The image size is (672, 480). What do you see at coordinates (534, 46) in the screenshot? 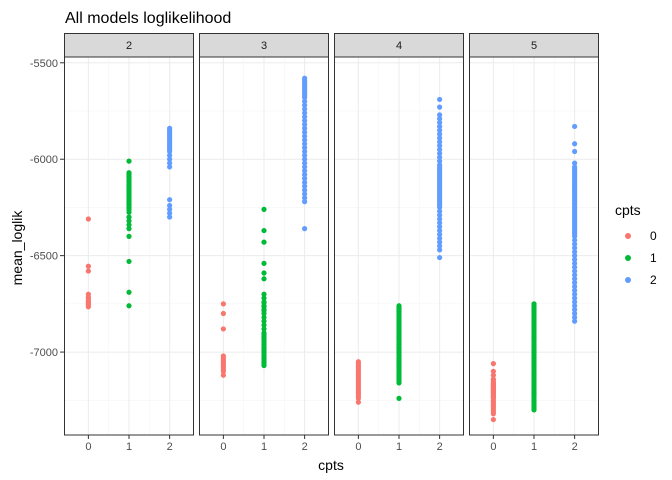
I see `facet-strip-label: 5` at bounding box center [534, 46].